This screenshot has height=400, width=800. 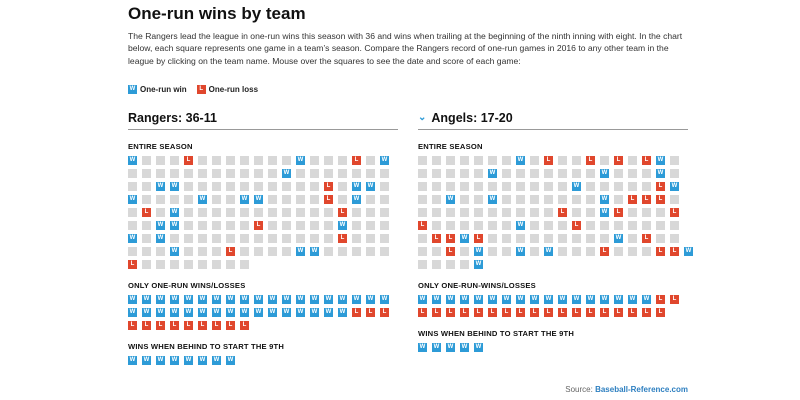 What do you see at coordinates (553, 120) in the screenshot?
I see `angels-header: ⌄ Angels: 17-20` at bounding box center [553, 120].